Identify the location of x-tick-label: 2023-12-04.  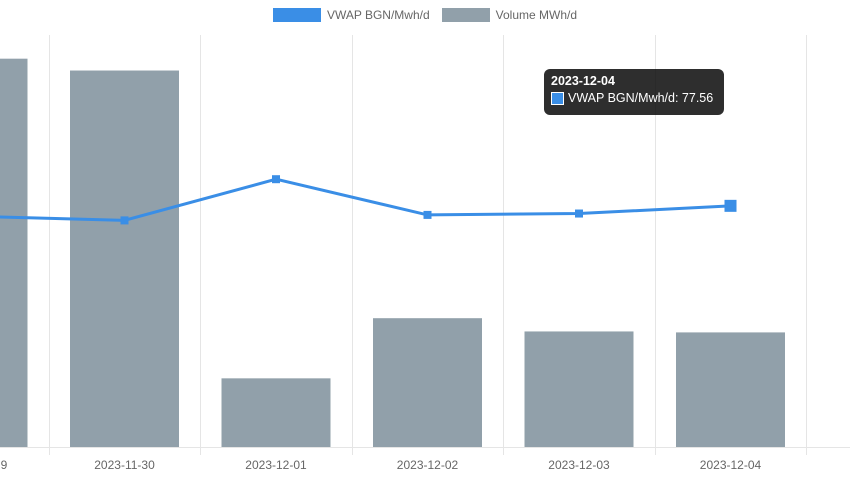
(731, 465).